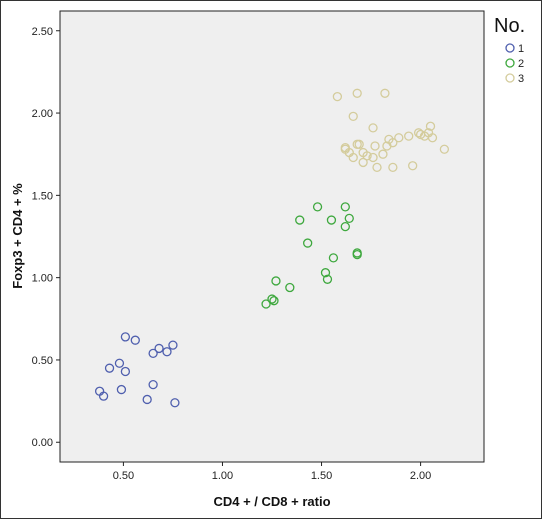  I want to click on y-tick-label: 2.50, so click(42, 32).